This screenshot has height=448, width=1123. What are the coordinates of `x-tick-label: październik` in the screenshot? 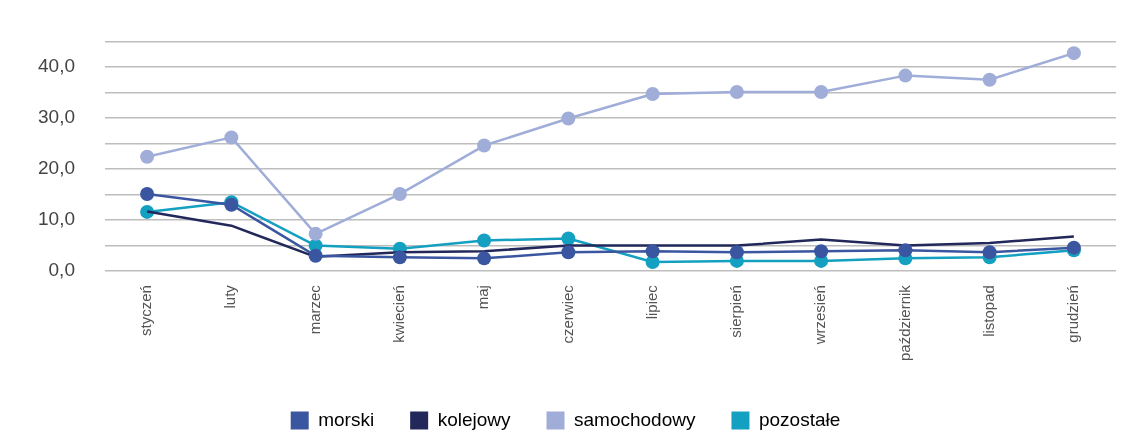 It's located at (904, 322).